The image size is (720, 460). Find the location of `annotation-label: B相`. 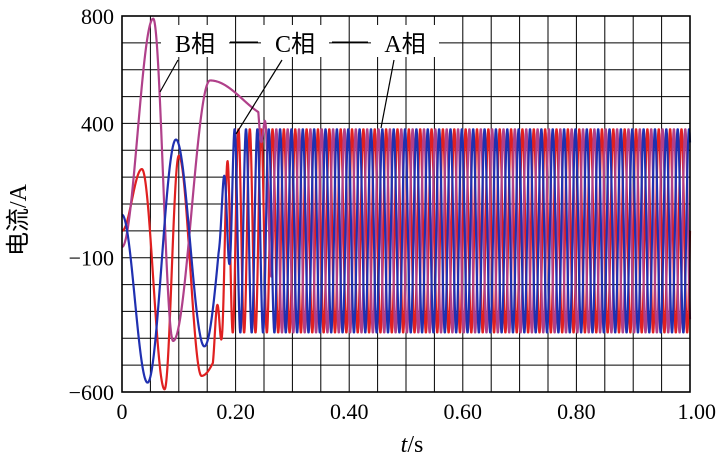

annotation-label: B相 is located at coordinates (195, 44).